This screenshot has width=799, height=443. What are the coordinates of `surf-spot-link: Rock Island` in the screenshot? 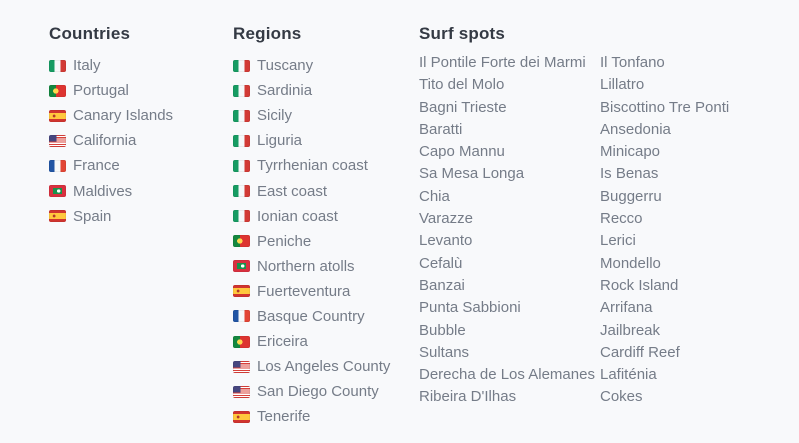 It's located at (639, 285).